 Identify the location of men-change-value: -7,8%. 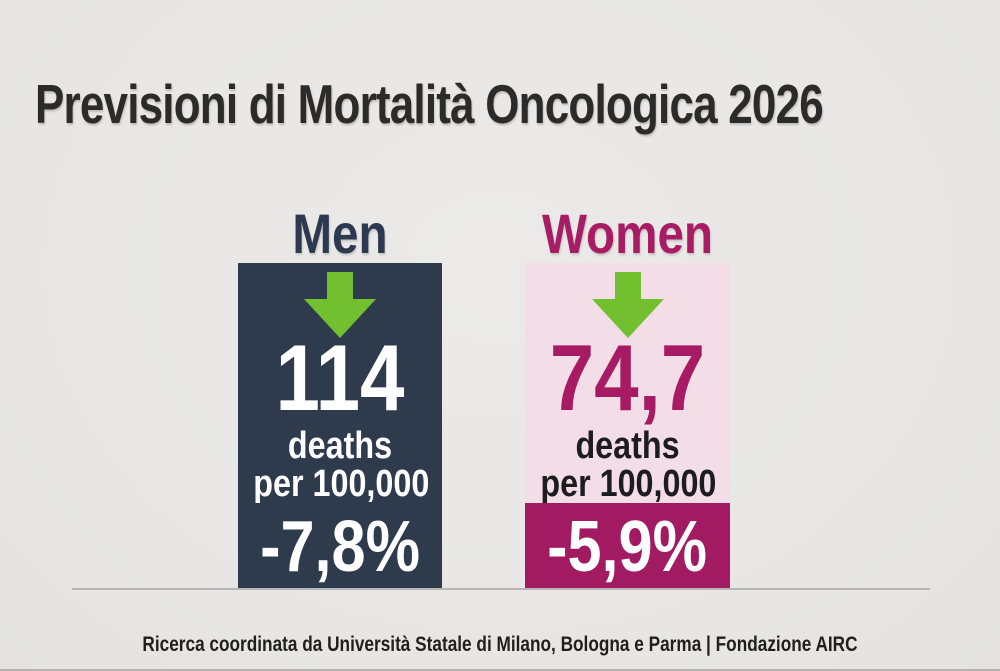
(340, 546).